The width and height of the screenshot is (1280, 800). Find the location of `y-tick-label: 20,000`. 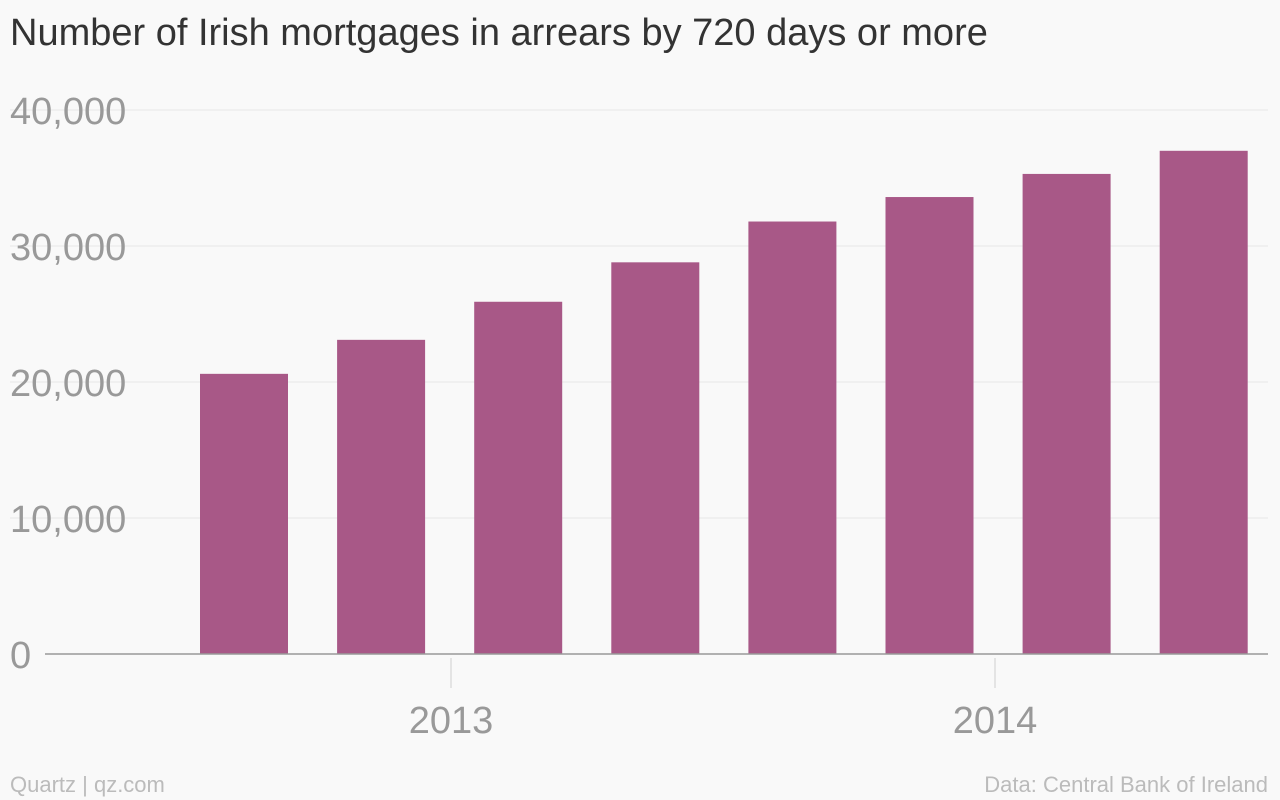

y-tick-label: 20,000 is located at coordinates (68, 384).